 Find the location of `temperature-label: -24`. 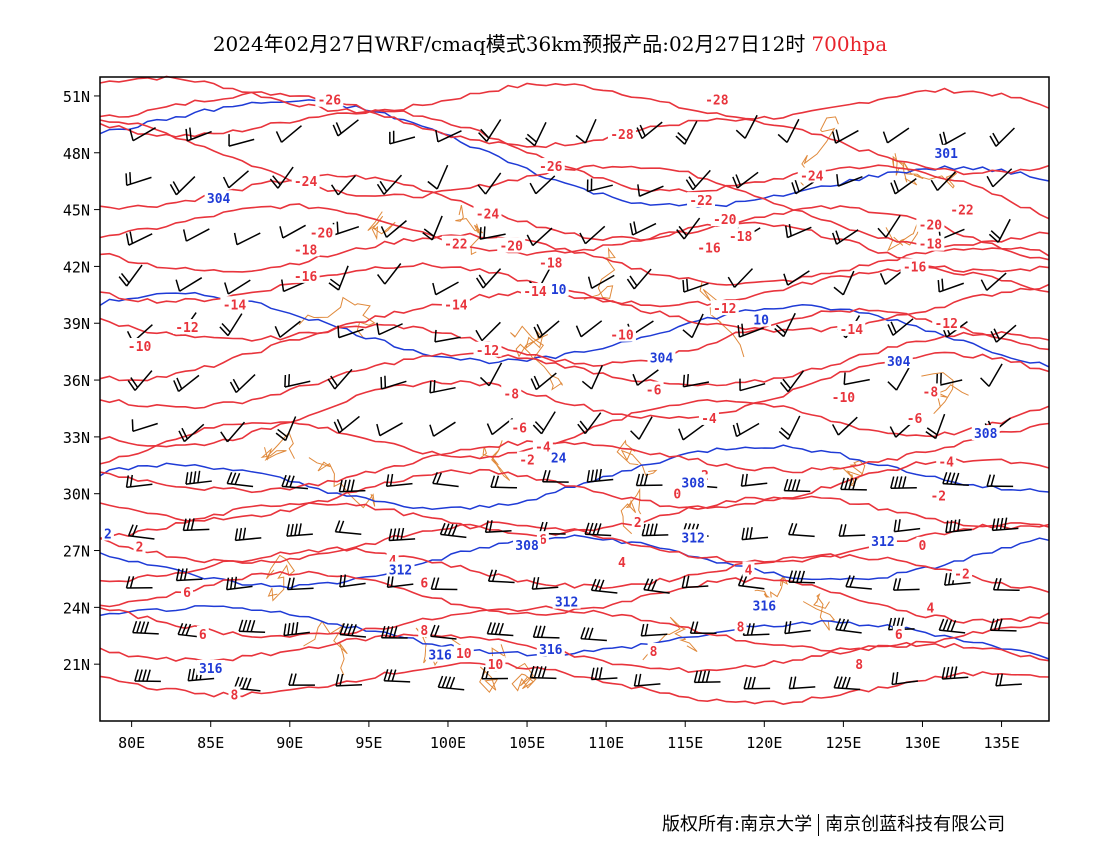

temperature-label: -24 is located at coordinates (812, 176).